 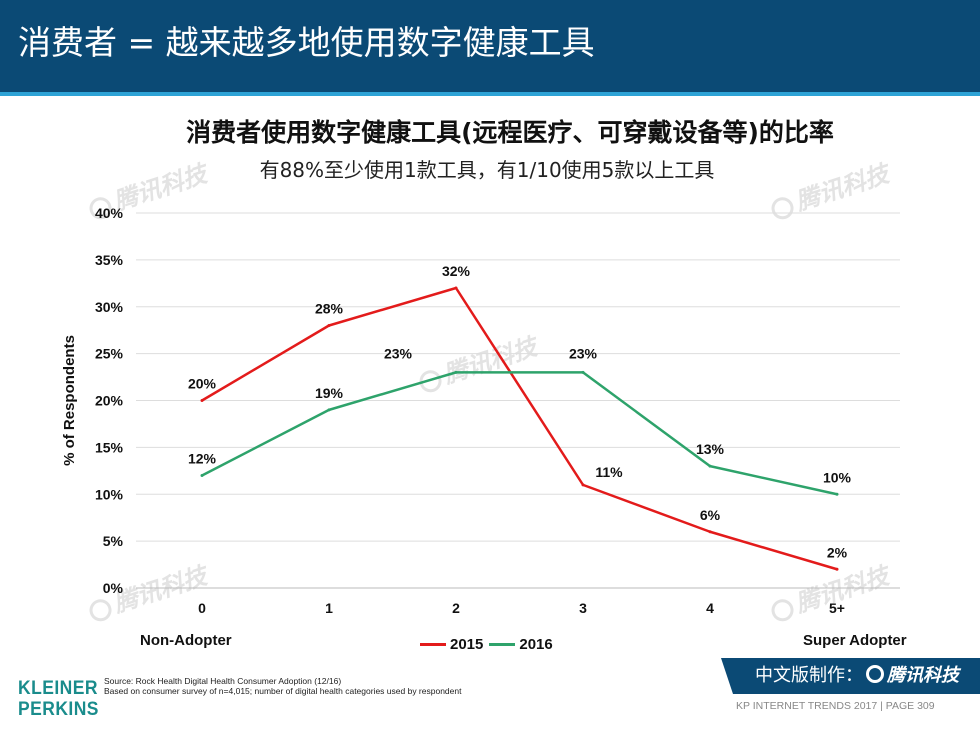 I want to click on data-label-2016: 10%, so click(x=837, y=477).